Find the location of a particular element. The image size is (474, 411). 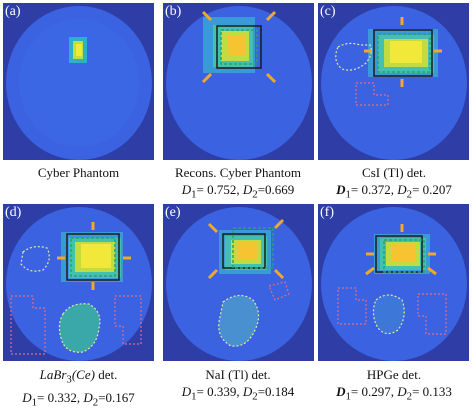

caption-e: NaI (Tl) det. D1= 0.339, D2=0.184 is located at coordinates (238, 386).